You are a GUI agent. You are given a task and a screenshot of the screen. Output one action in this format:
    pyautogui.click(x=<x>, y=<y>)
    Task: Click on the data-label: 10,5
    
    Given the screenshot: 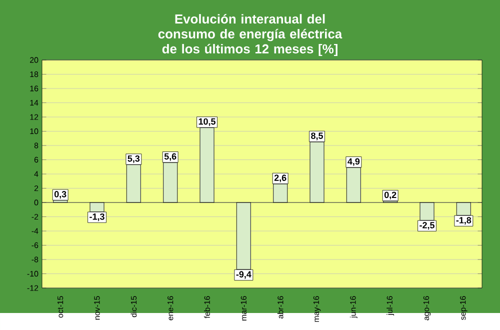 What is the action you would take?
    pyautogui.click(x=207, y=122)
    